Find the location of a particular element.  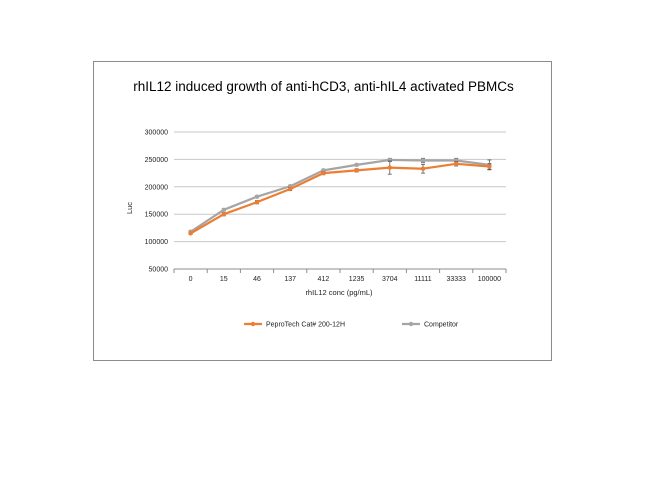

y-axis-ticks: 50000 100000 150000 200000 250000 300000 is located at coordinates (156, 202).